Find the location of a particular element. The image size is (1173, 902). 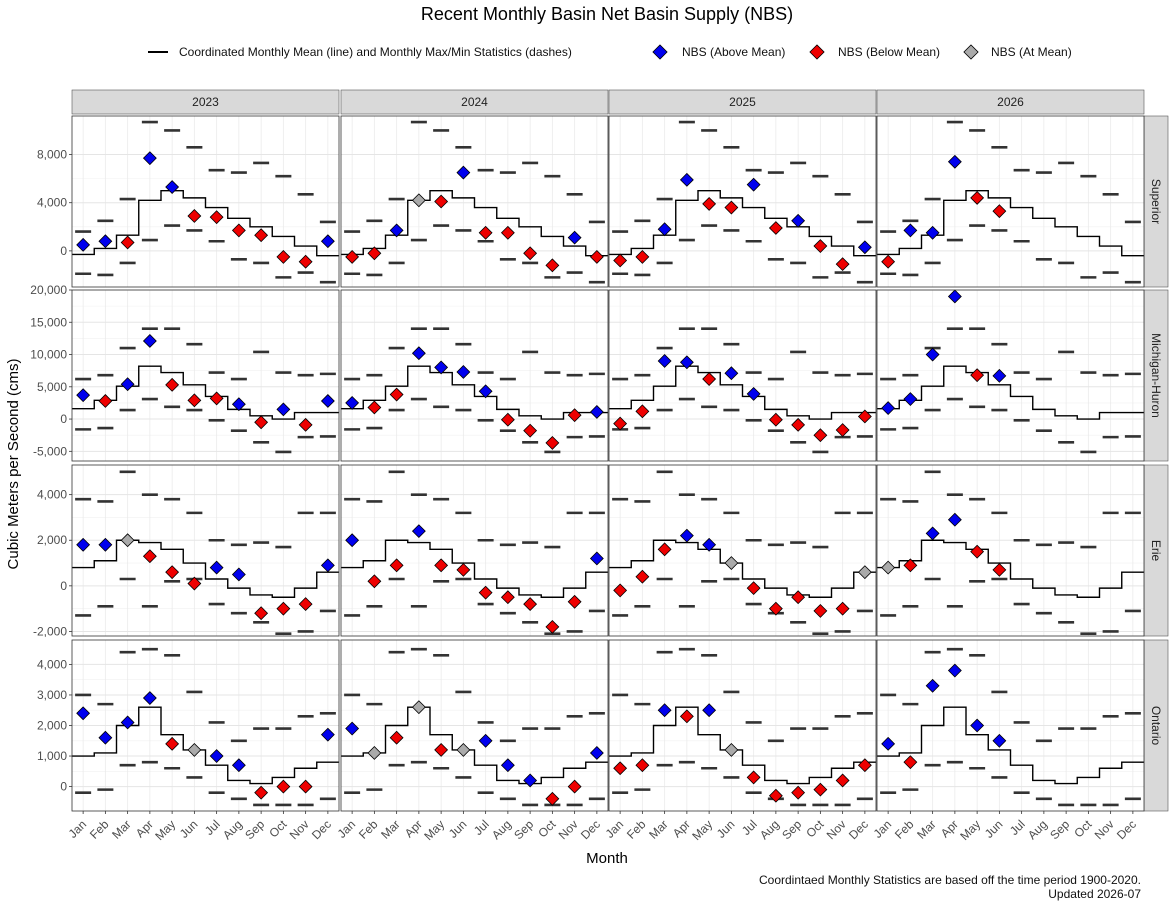

lake-strip-label: Superior is located at coordinates (1156, 201).